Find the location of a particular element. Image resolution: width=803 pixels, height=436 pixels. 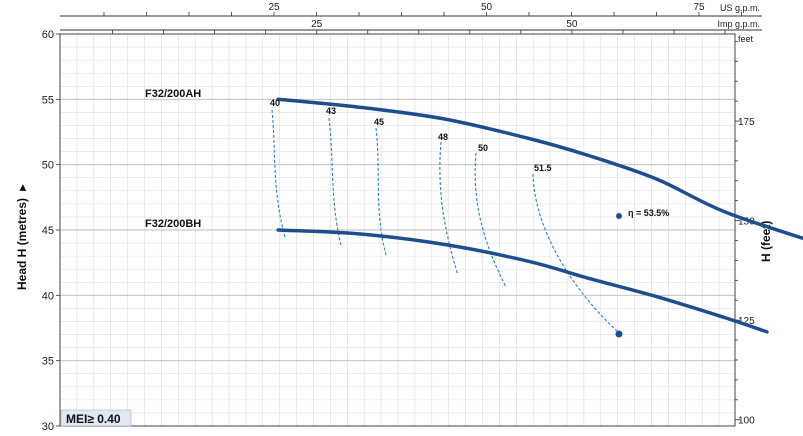

us-gpm-ticks: 25 50 75 is located at coordinates (422, 9).